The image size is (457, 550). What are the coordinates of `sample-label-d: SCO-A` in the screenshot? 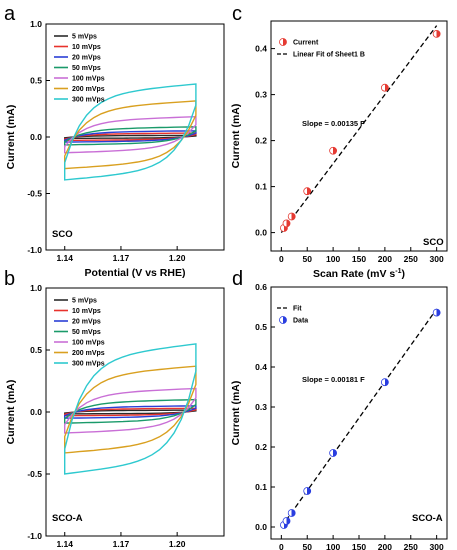 It's located at (427, 518).